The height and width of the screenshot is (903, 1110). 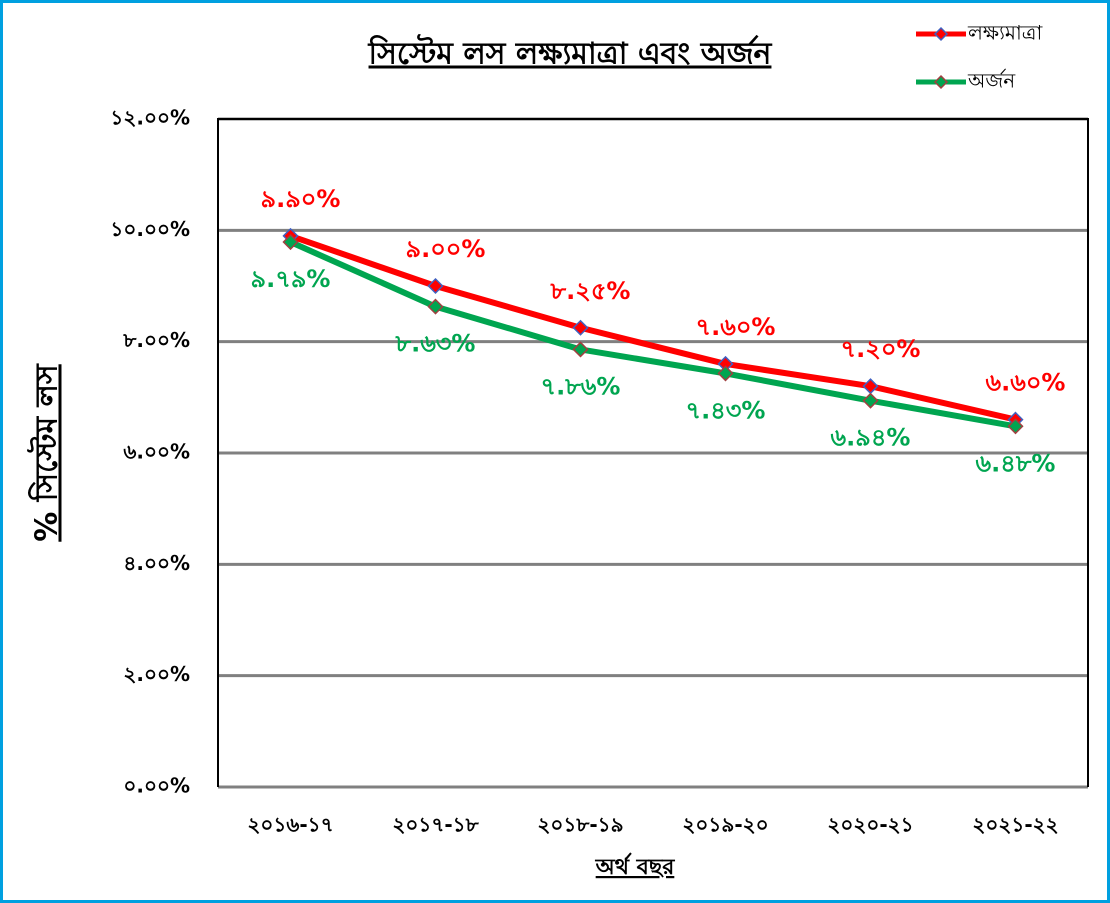 I want to click on data-label: ৬.৪৮%, so click(x=1016, y=463).